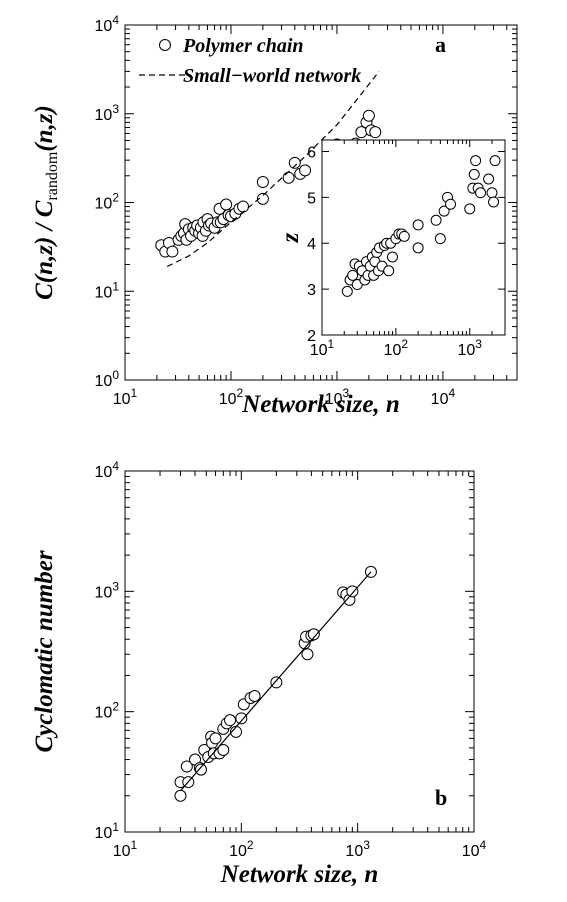  I want to click on y-axis-label-part: Cyclomatic number, so click(44, 651).